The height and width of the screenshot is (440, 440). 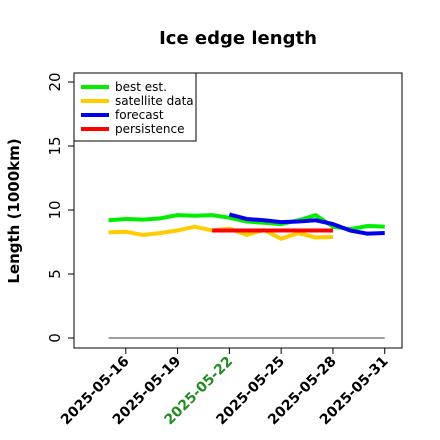 What do you see at coordinates (306, 224) in the screenshot?
I see `series-line-forecast` at bounding box center [306, 224].